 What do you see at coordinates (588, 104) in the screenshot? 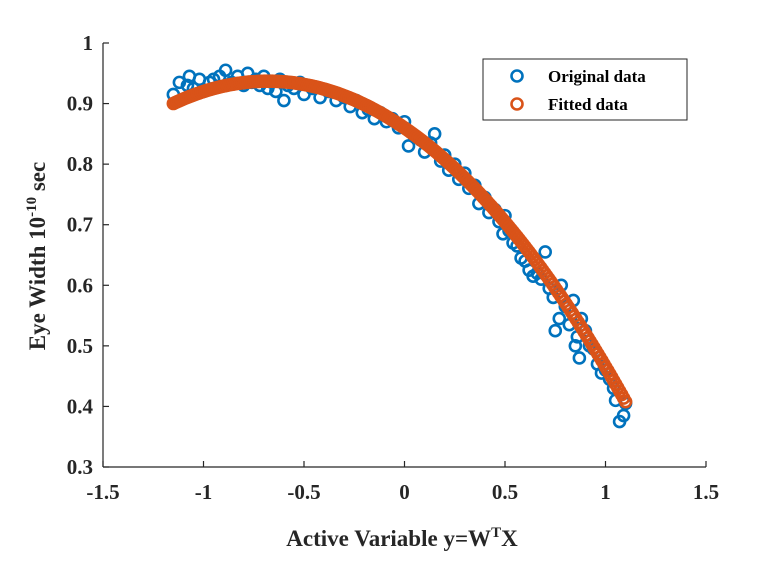
I see `legend-label-fitted: Fitted data` at bounding box center [588, 104].